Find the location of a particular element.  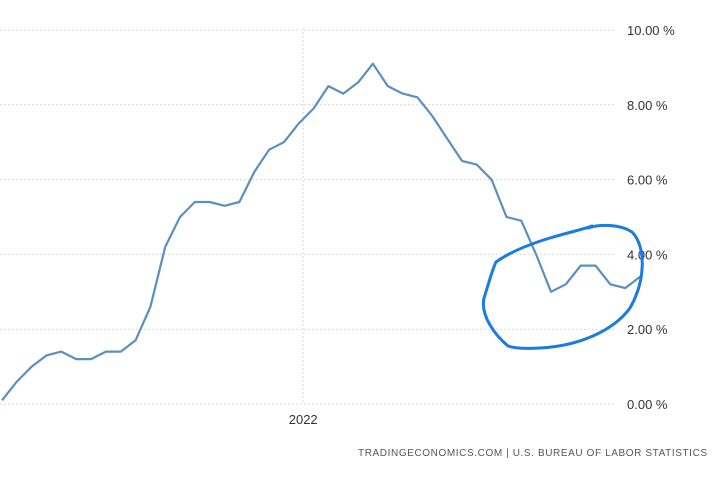

y-tick-label: 2.00 % is located at coordinates (647, 329).